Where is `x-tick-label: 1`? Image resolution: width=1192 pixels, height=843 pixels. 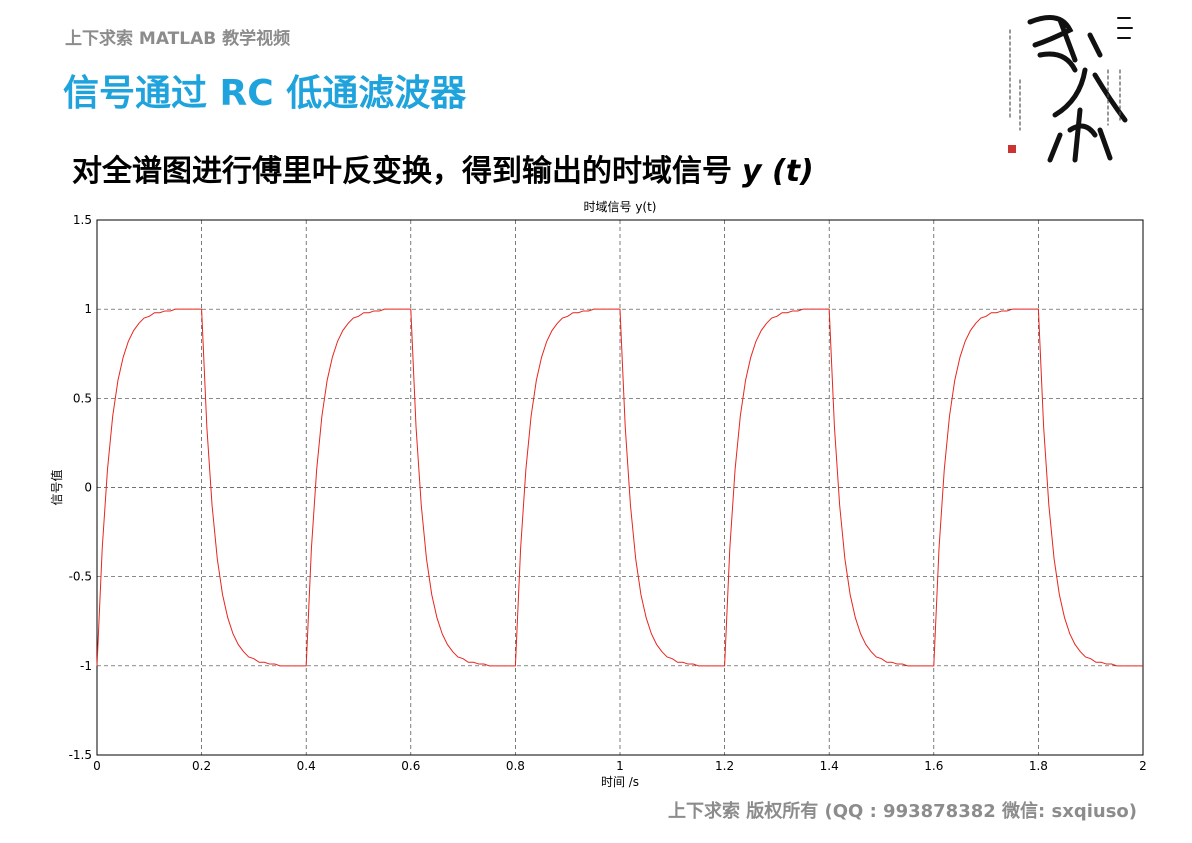
x-tick-label: 1 is located at coordinates (620, 766).